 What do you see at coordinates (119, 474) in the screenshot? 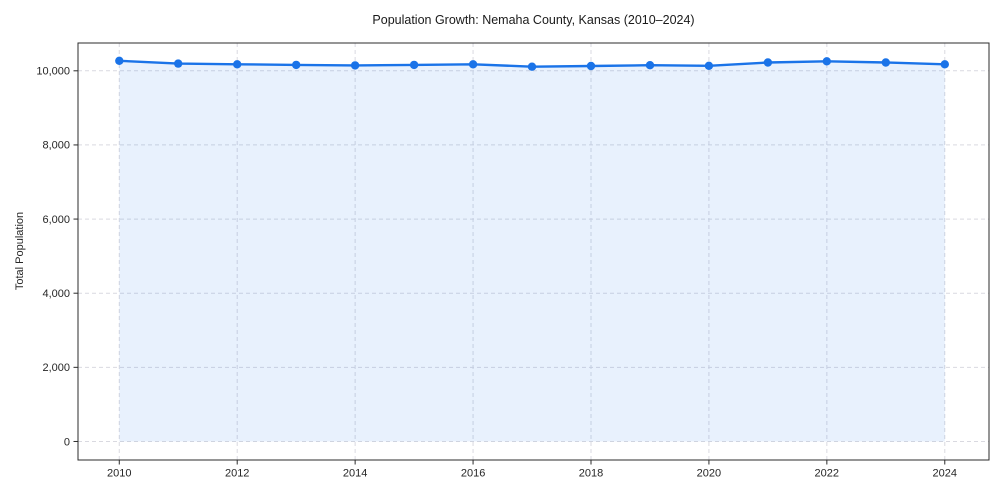
I see `x-tick-label: 2010` at bounding box center [119, 474].